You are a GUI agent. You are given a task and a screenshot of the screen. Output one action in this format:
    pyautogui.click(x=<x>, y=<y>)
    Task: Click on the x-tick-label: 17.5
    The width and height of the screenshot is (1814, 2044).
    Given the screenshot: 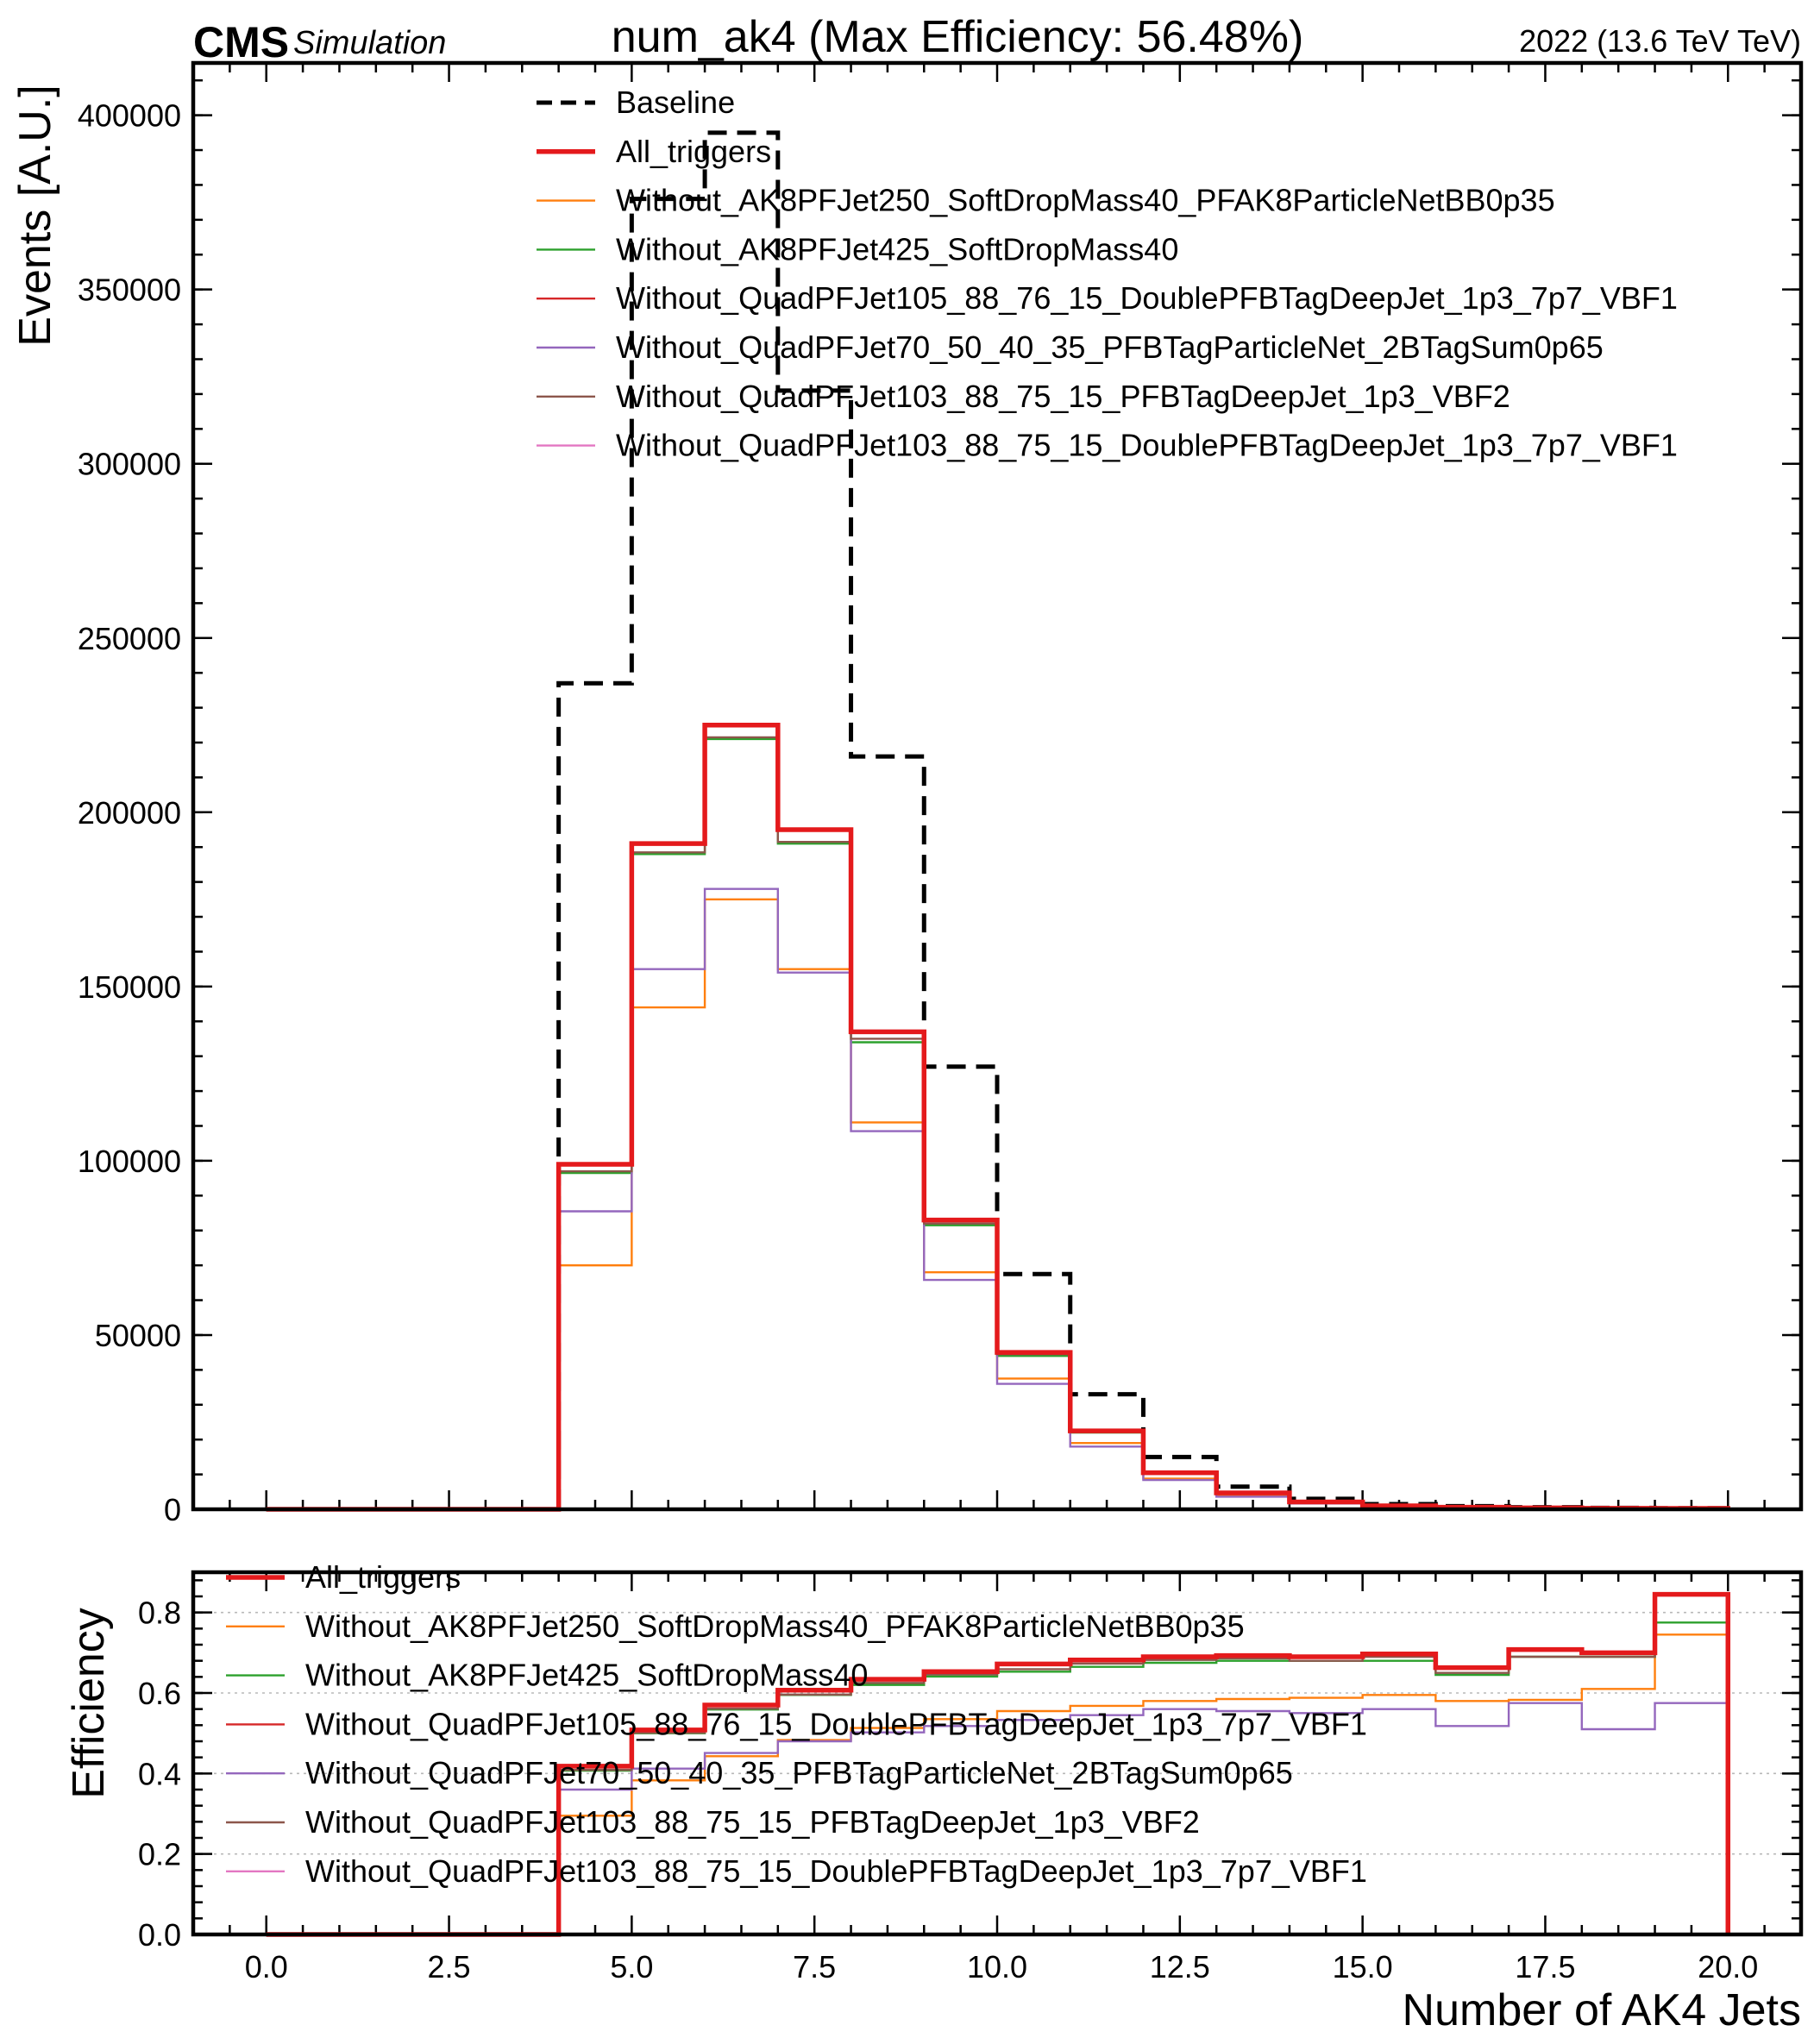 What is the action you would take?
    pyautogui.click(x=1545, y=1966)
    